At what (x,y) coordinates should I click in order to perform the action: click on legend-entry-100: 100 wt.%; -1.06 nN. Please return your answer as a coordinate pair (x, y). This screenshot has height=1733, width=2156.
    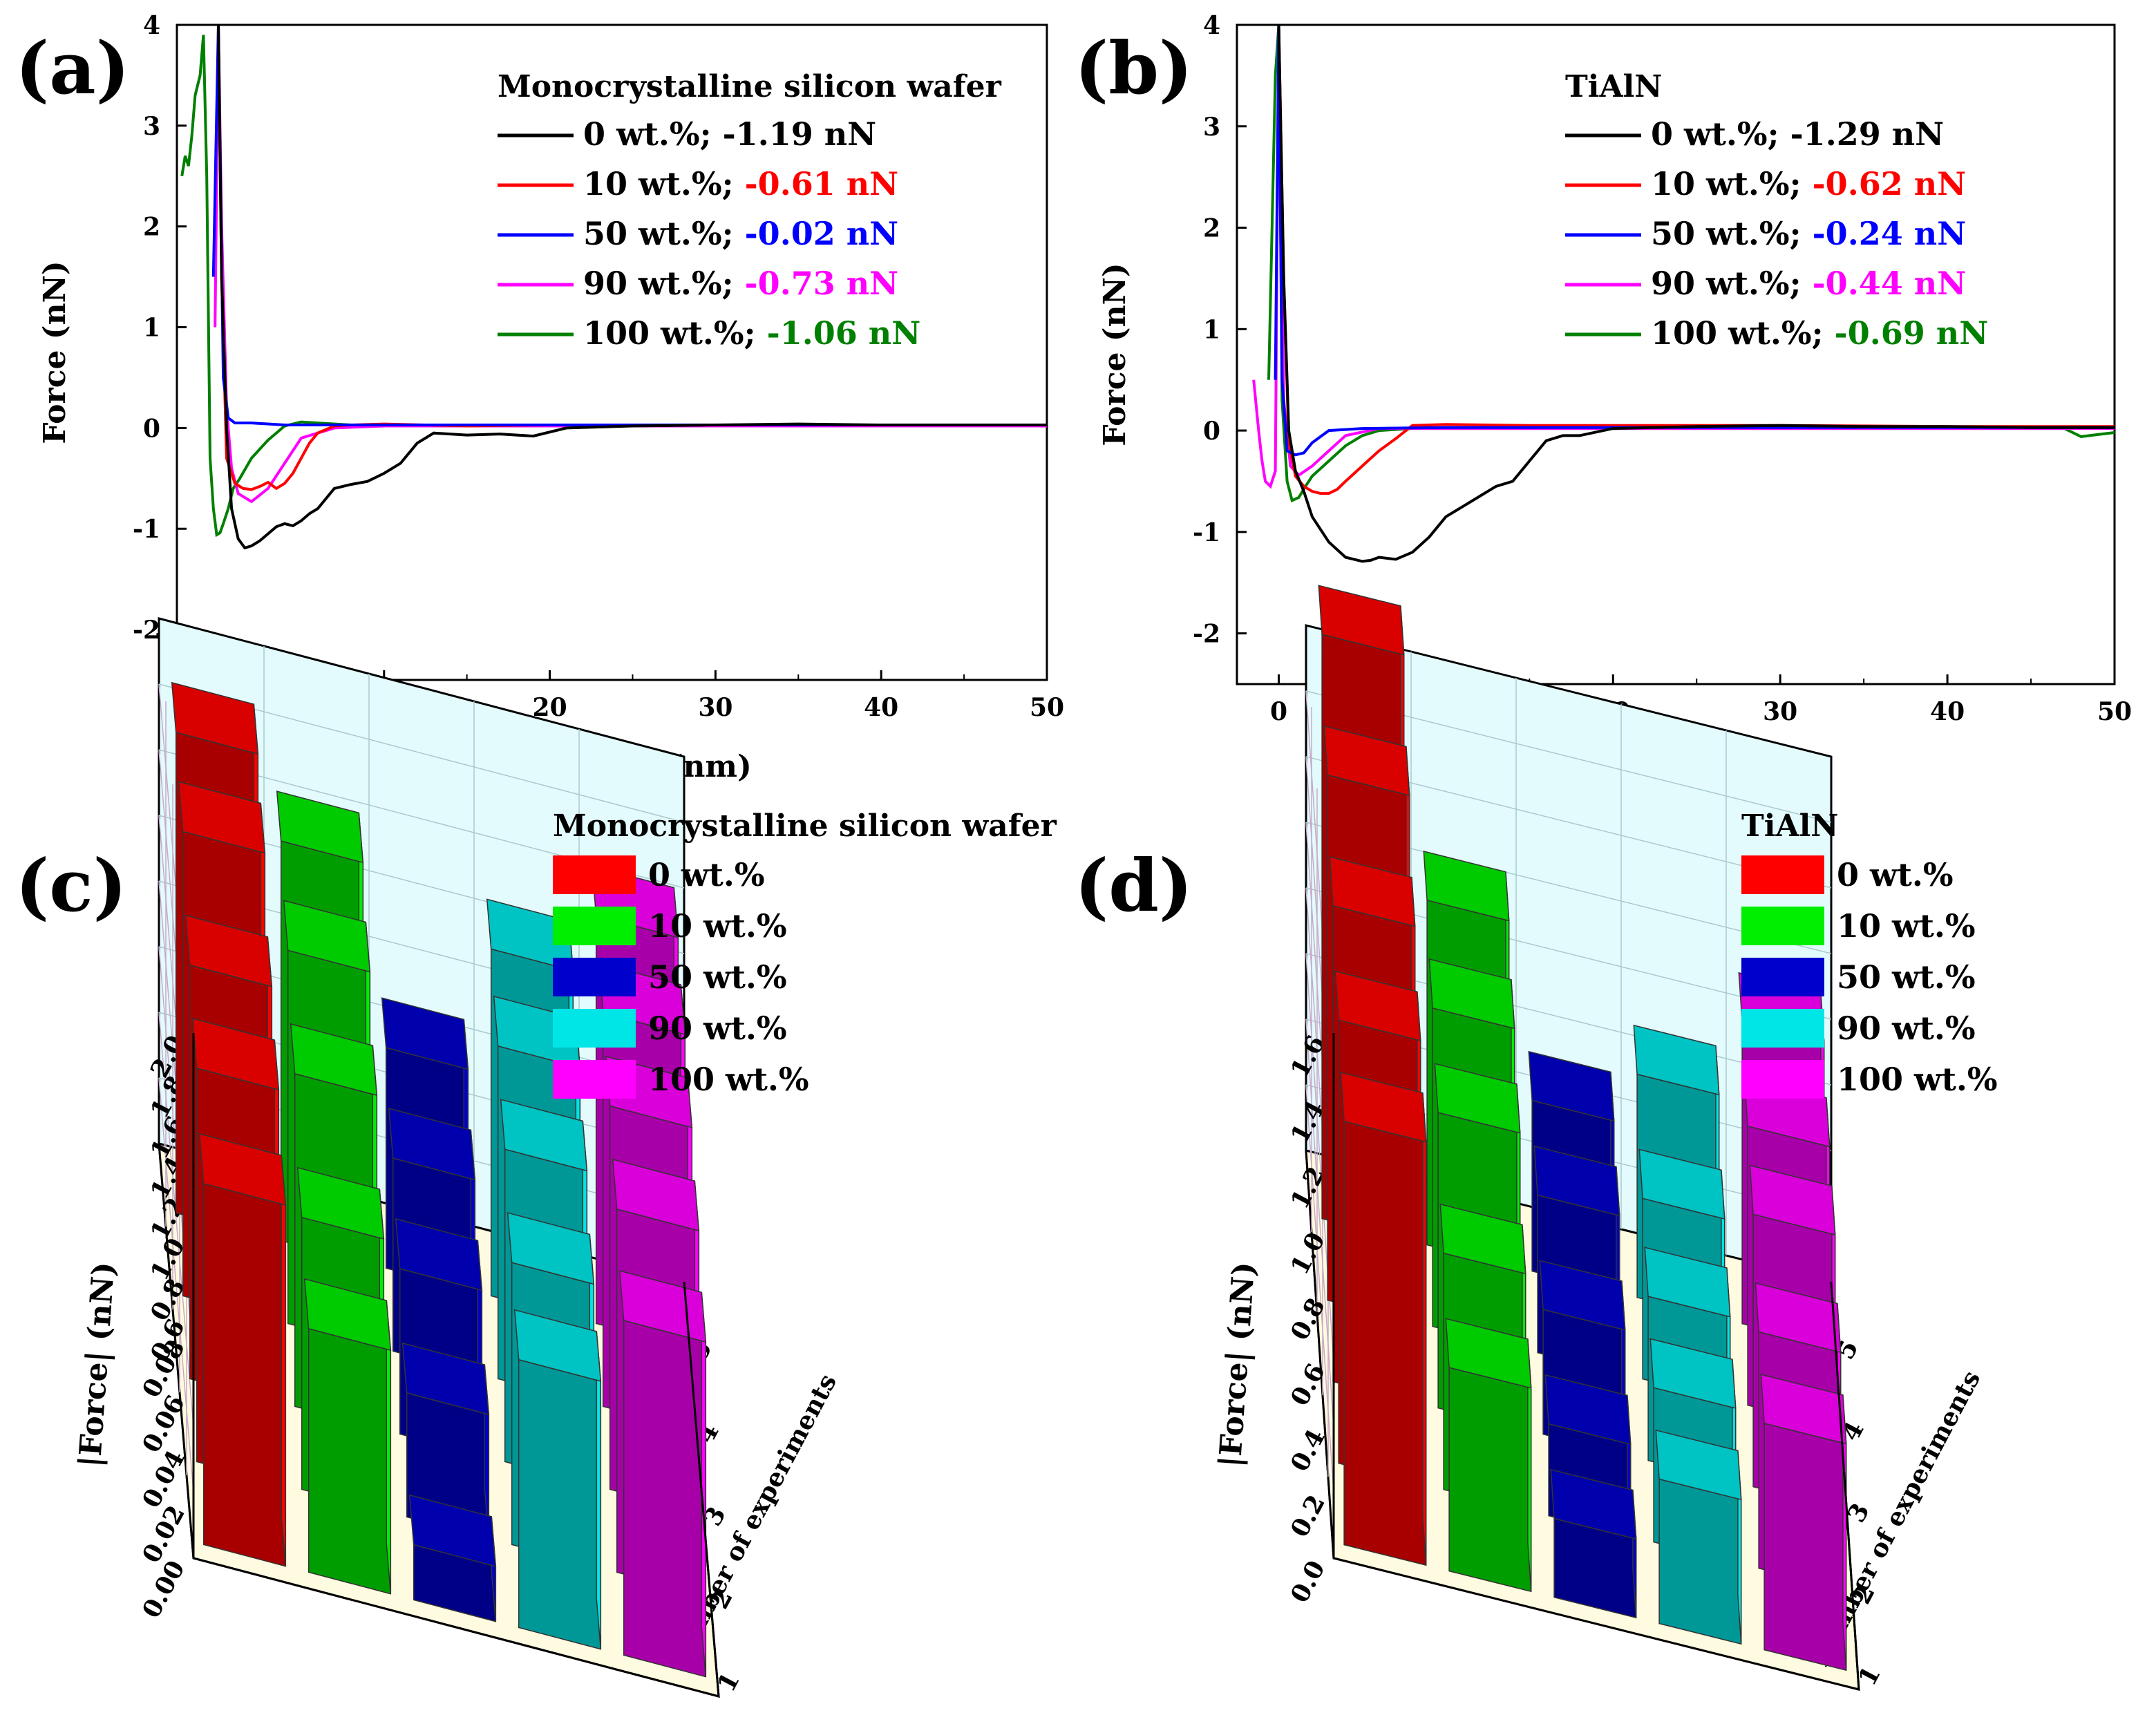
    Looking at the image, I should click on (751, 333).